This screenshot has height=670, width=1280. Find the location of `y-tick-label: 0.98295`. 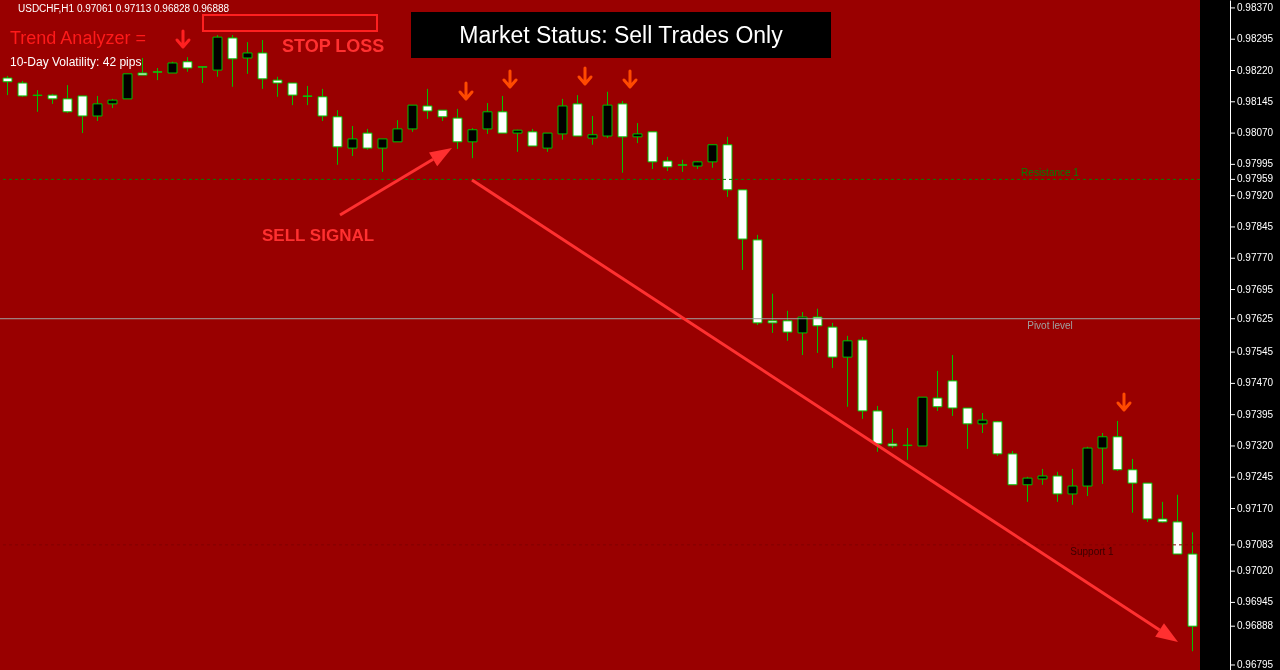

y-tick-label: 0.98295 is located at coordinates (1255, 39).